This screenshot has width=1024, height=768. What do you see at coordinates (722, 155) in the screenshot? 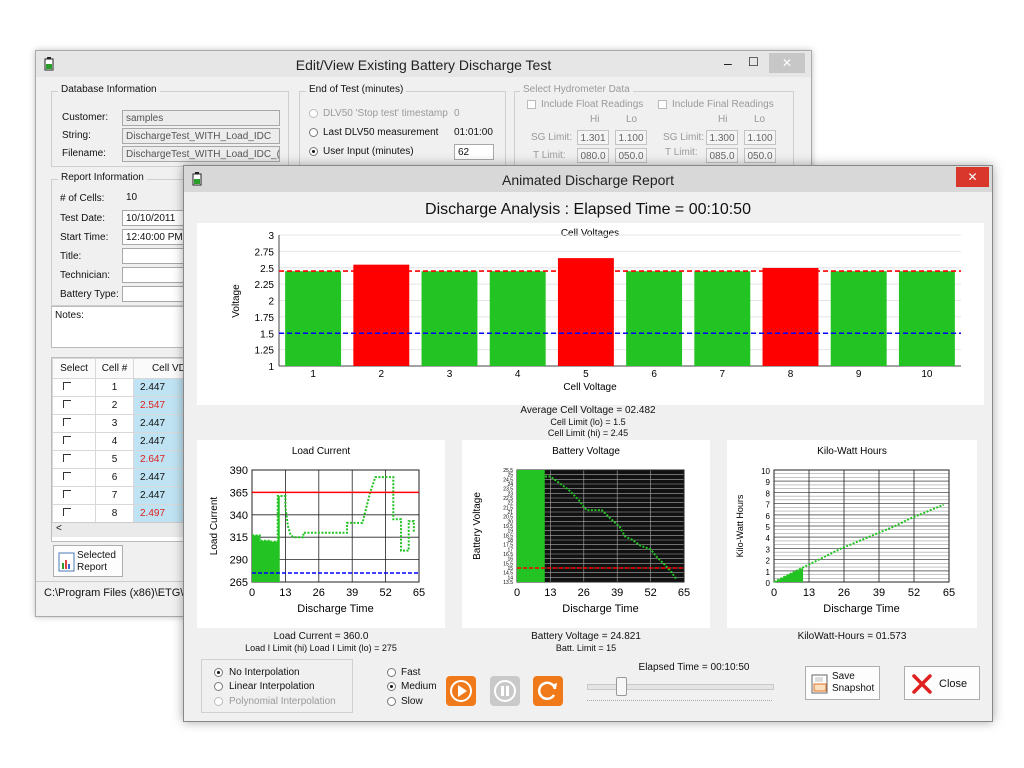
I see `final-t-hi: 085.0` at bounding box center [722, 155].